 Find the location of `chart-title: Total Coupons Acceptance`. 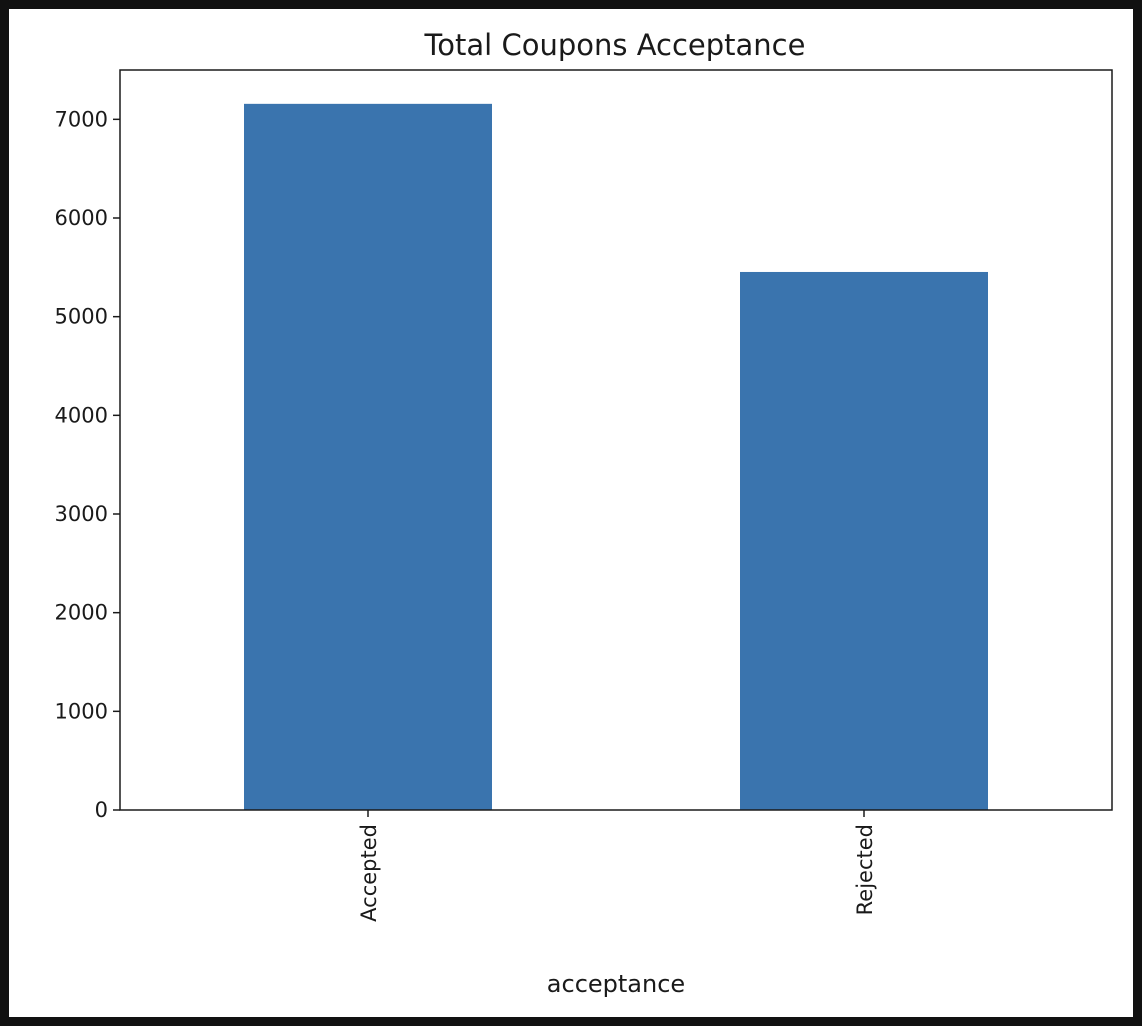

chart-title: Total Coupons Acceptance is located at coordinates (615, 45).